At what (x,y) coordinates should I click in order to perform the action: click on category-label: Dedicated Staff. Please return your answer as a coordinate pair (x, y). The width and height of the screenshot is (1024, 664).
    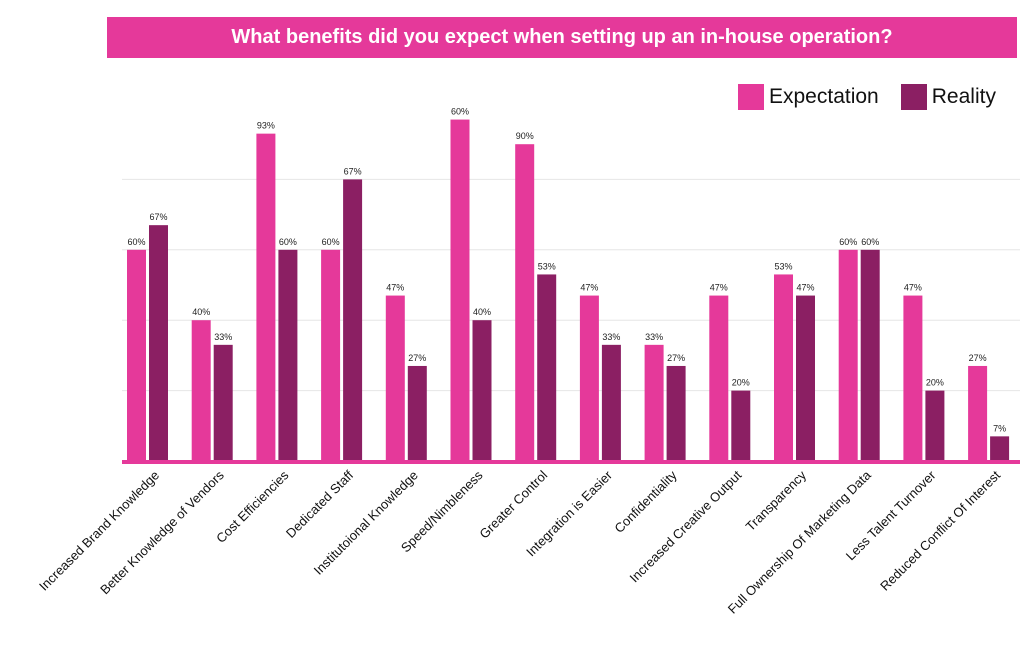
    Looking at the image, I should click on (320, 504).